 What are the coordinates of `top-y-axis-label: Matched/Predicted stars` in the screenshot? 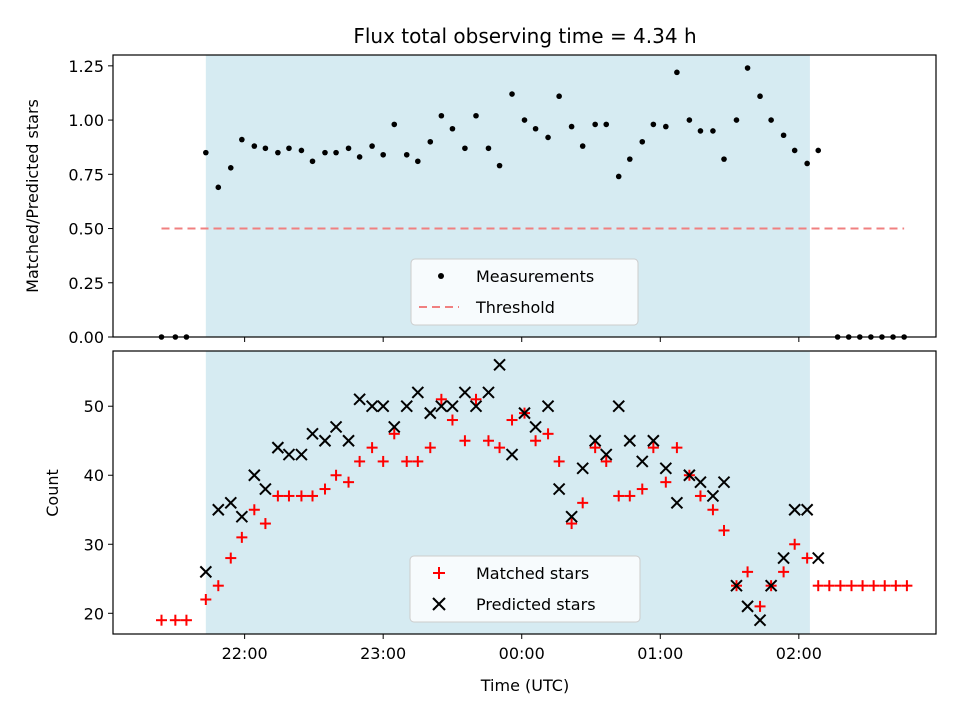 It's located at (32, 196).